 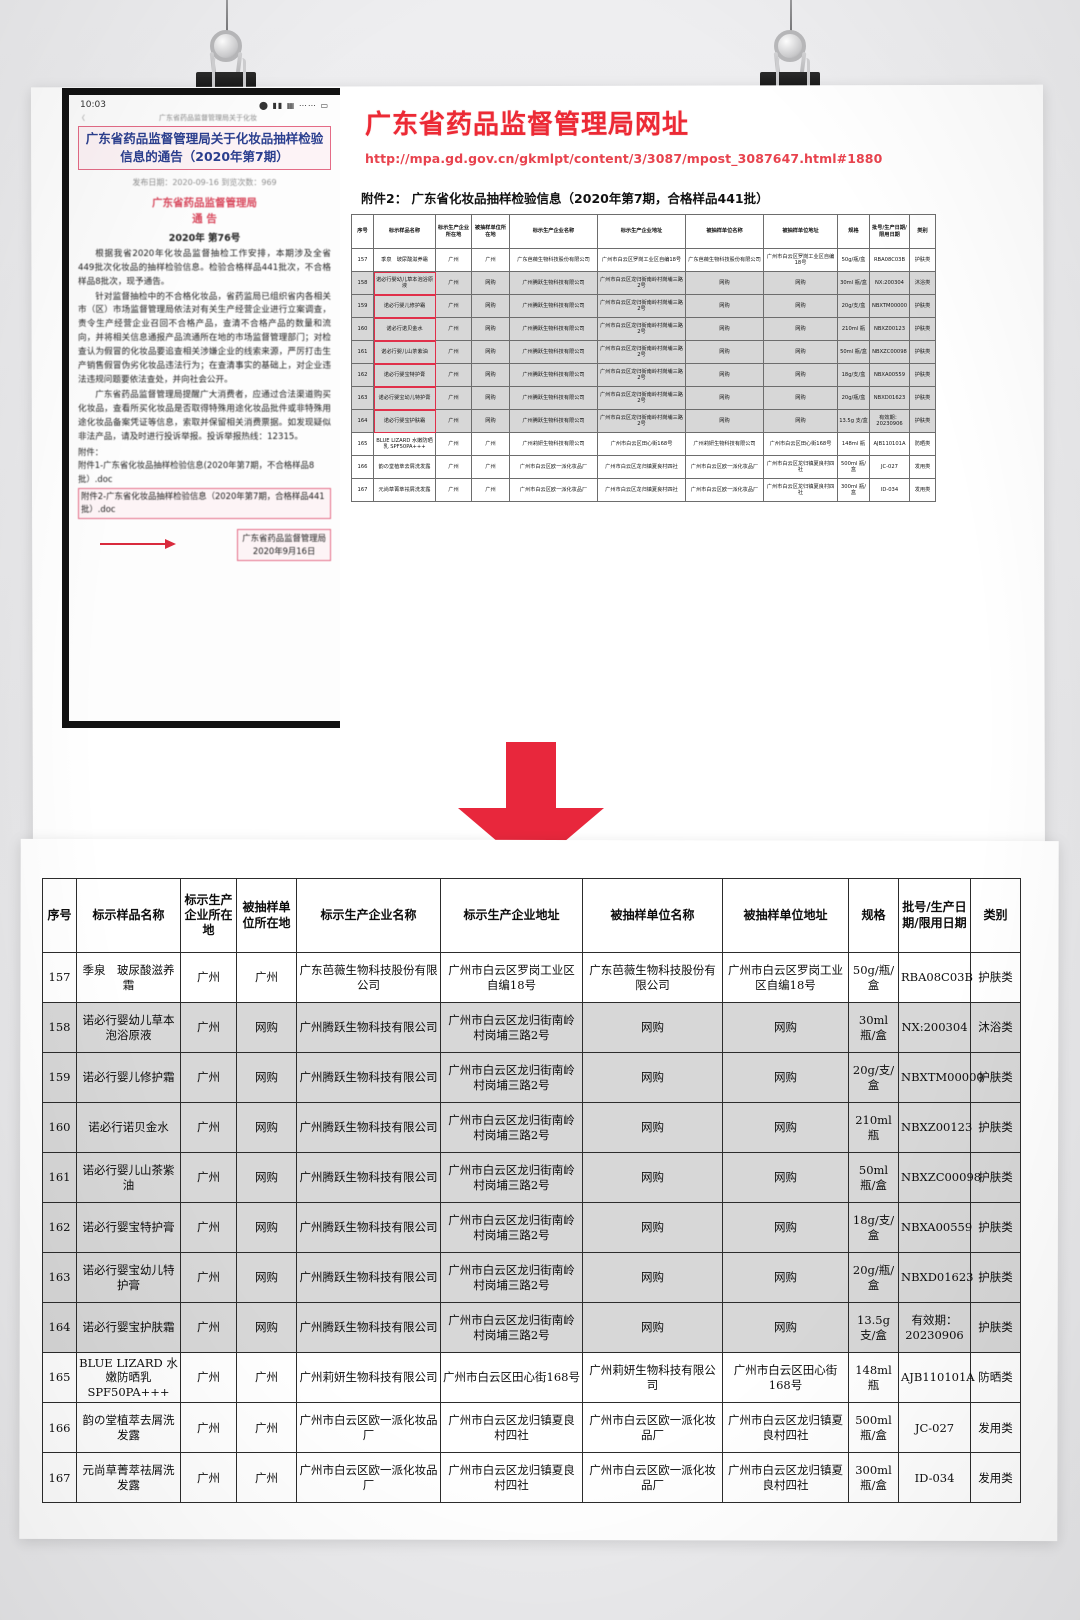 What do you see at coordinates (128, 1478) in the screenshot?
I see `cell-sample: 元尚草菁萃祛屑洗发露` at bounding box center [128, 1478].